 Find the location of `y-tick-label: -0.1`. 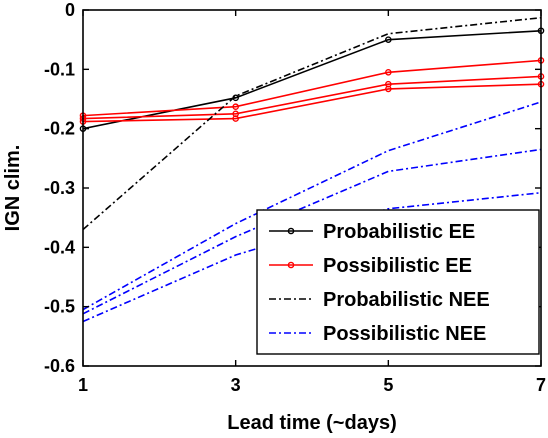

y-tick-label: -0.1 is located at coordinates (59, 69).